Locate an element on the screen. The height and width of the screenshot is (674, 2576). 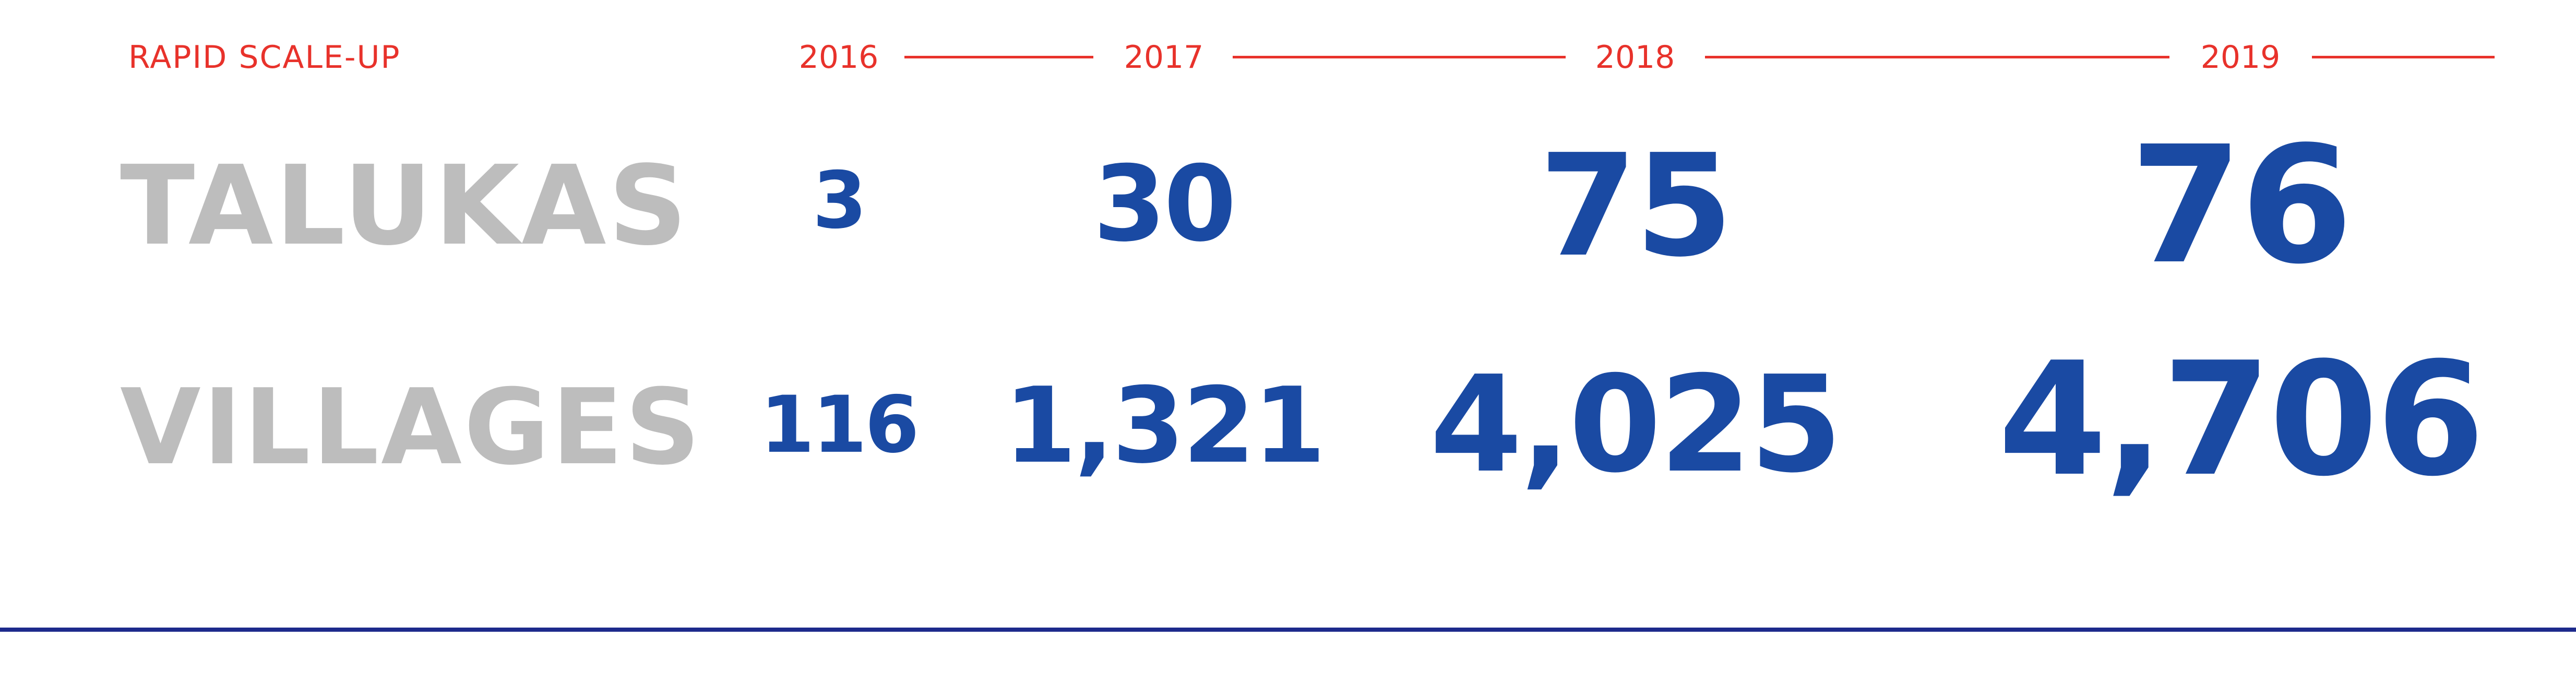
talukas-2018-value: 75 is located at coordinates (1636, 206).